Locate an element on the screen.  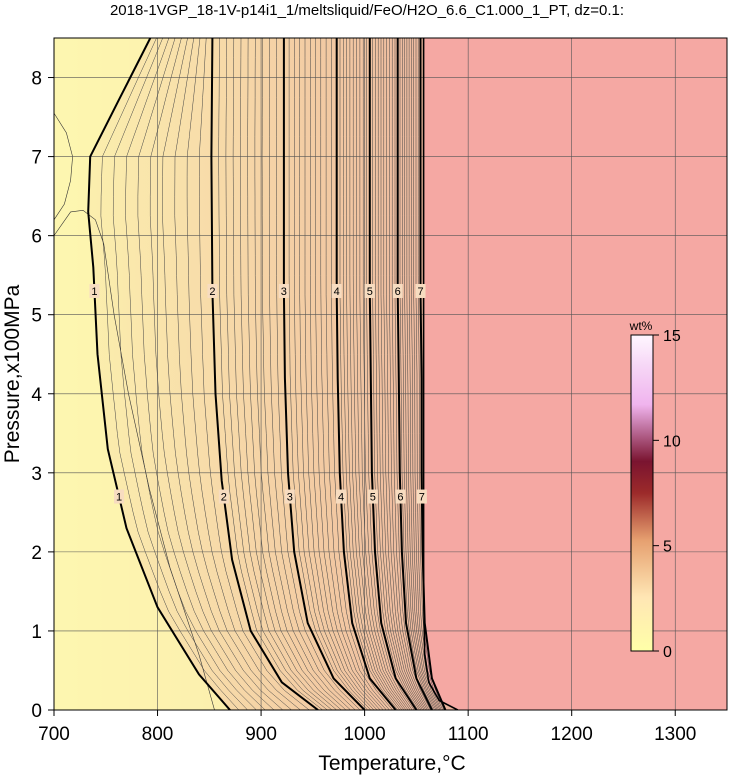
contour-label-5-1: 5 is located at coordinates (373, 498).